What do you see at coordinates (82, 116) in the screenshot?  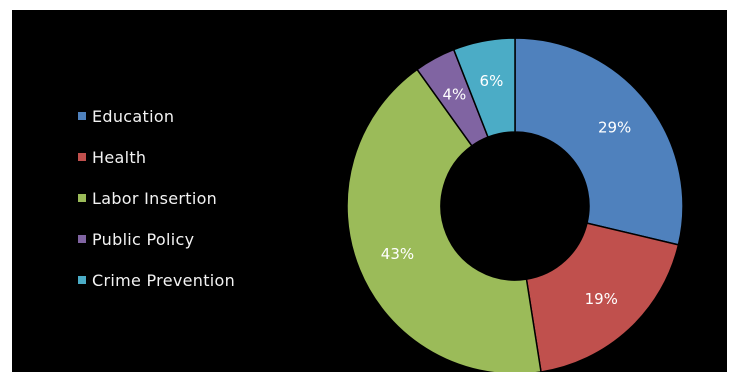 I see `legend-swatch-education` at bounding box center [82, 116].